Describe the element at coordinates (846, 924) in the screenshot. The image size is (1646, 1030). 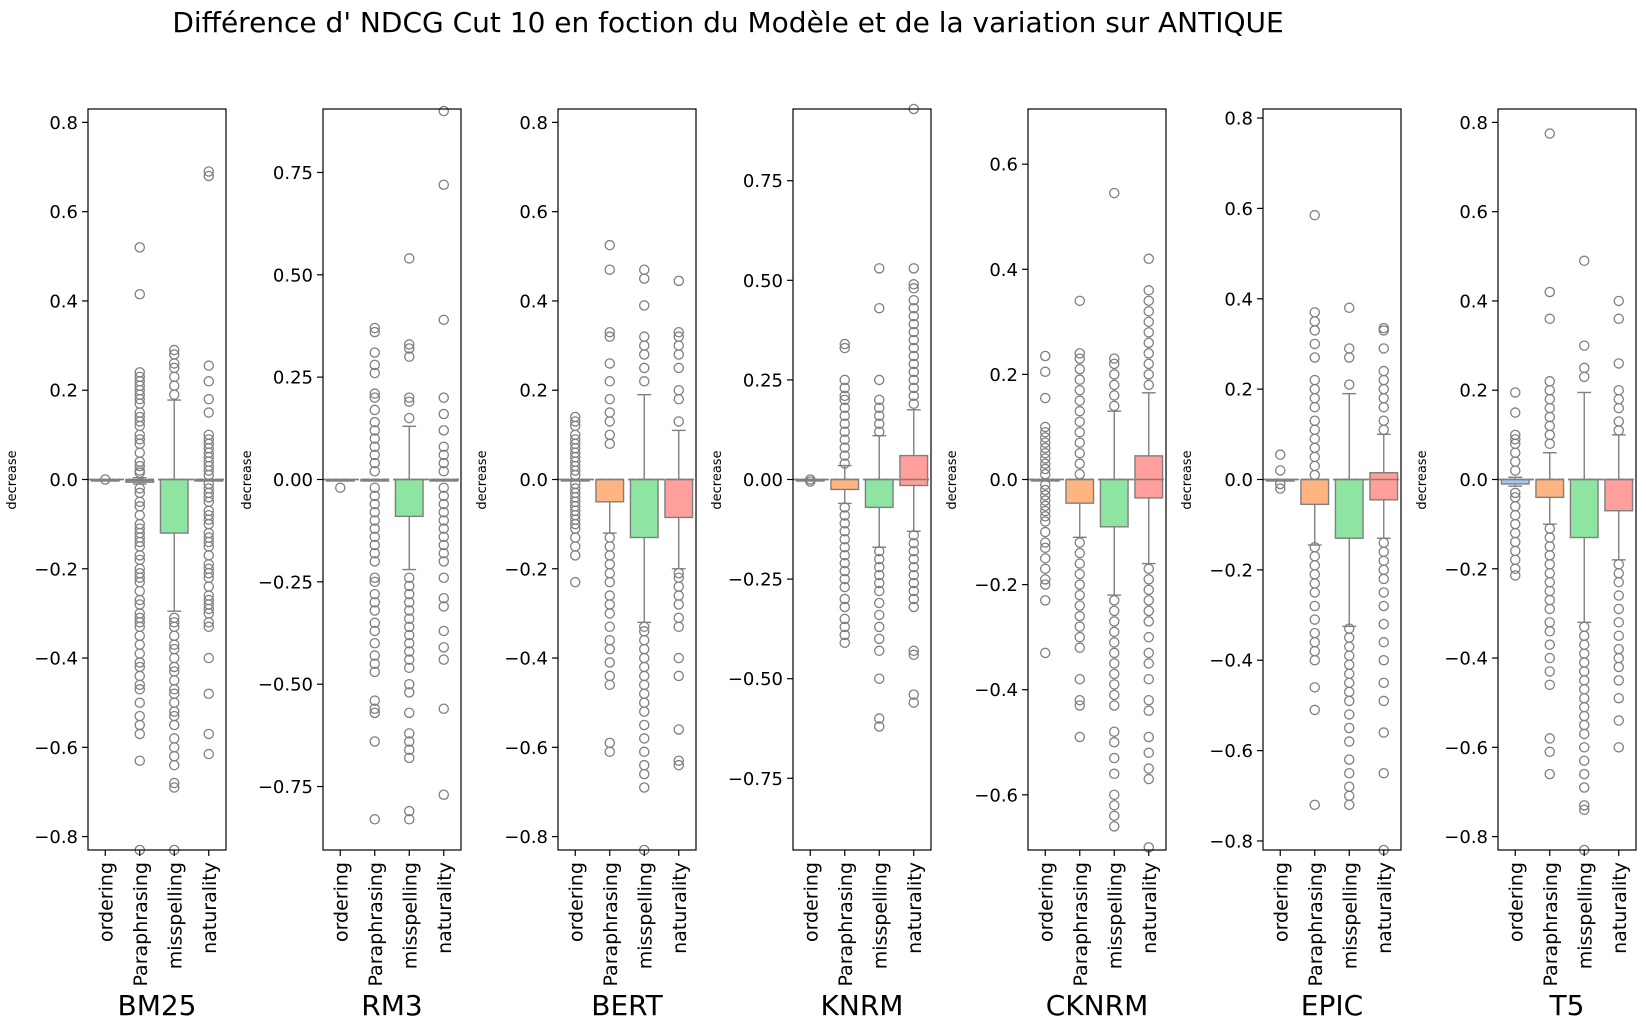
I see `x-category-label: Paraphrasing` at that location.